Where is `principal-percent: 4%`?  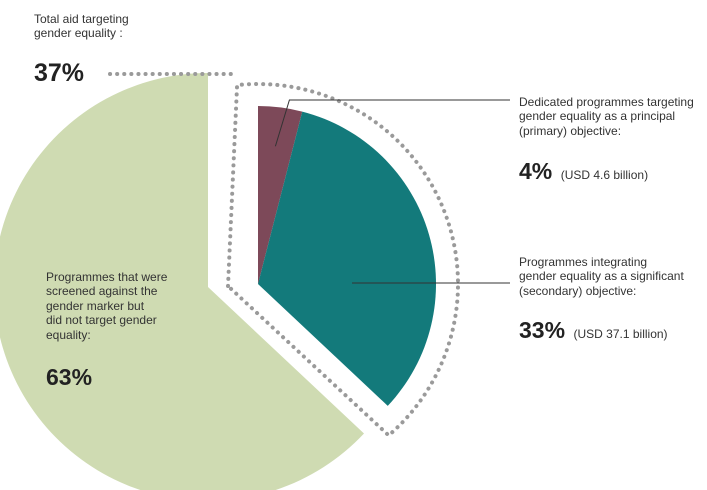
principal-percent: 4% is located at coordinates (536, 171).